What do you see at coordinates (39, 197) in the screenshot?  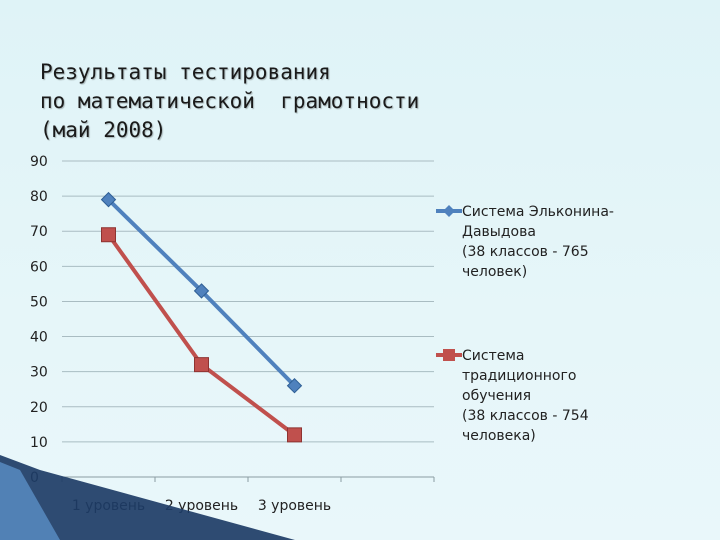 I see `y-tick-label: 80` at bounding box center [39, 197].